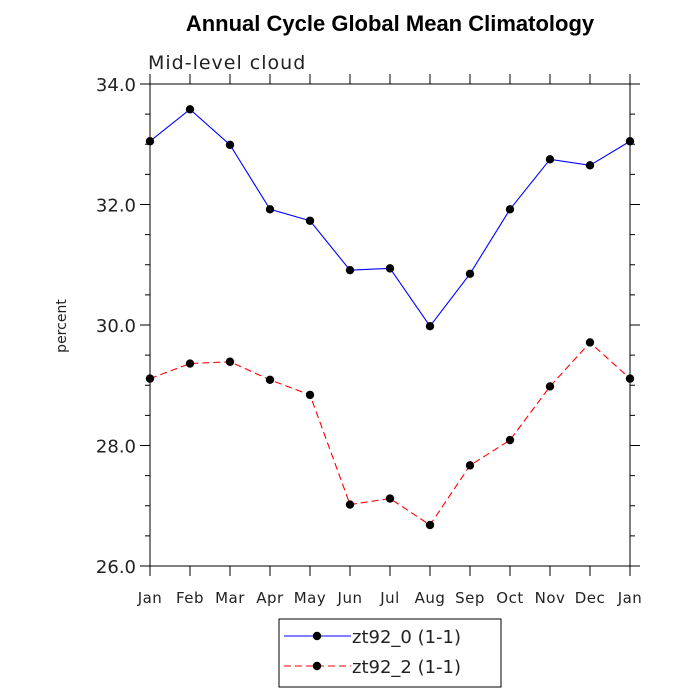 The height and width of the screenshot is (700, 700). I want to click on x-tick-label: Feb, so click(190, 598).